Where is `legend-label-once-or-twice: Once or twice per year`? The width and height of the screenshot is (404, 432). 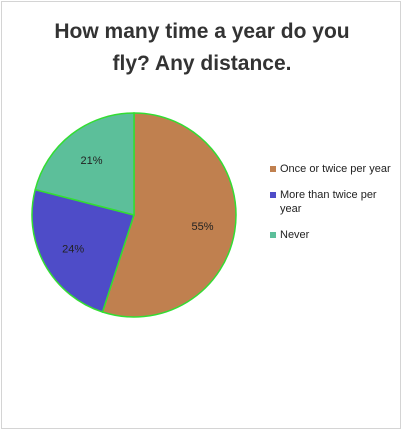
legend-label-once-or-twice: Once or twice per year is located at coordinates (335, 169).